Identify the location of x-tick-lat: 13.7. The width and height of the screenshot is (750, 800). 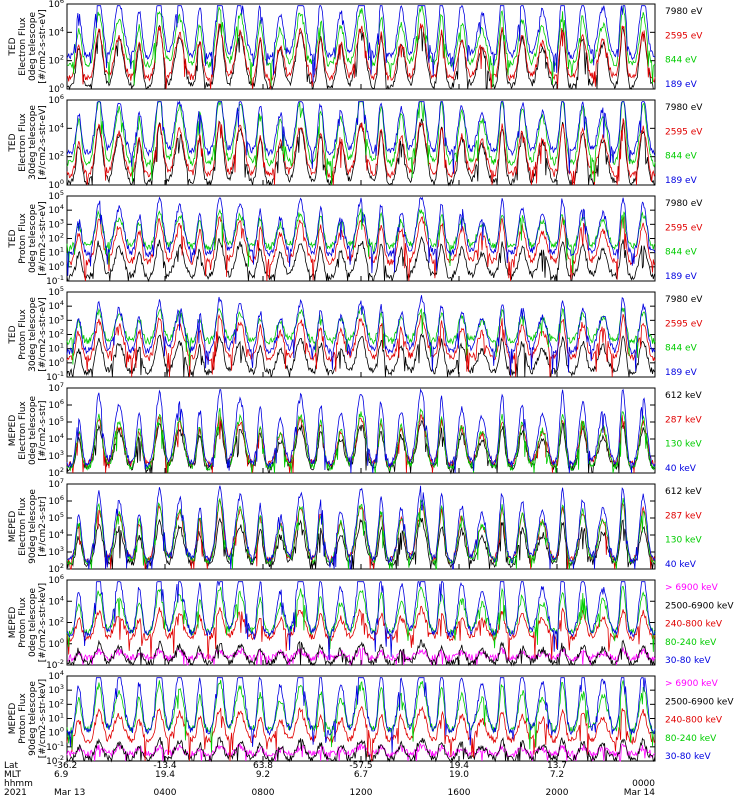
(557, 766).